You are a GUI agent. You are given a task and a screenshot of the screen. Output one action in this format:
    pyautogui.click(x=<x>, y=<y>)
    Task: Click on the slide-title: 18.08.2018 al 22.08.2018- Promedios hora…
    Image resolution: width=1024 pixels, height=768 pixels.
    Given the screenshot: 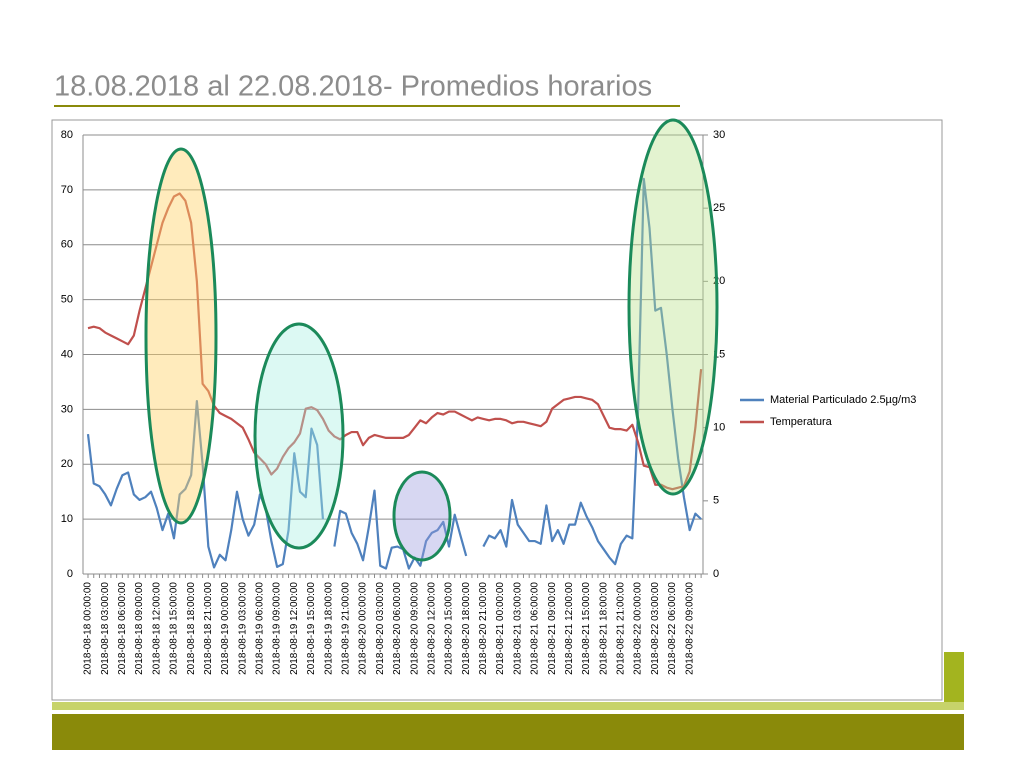 What is the action you would take?
    pyautogui.click(x=353, y=87)
    